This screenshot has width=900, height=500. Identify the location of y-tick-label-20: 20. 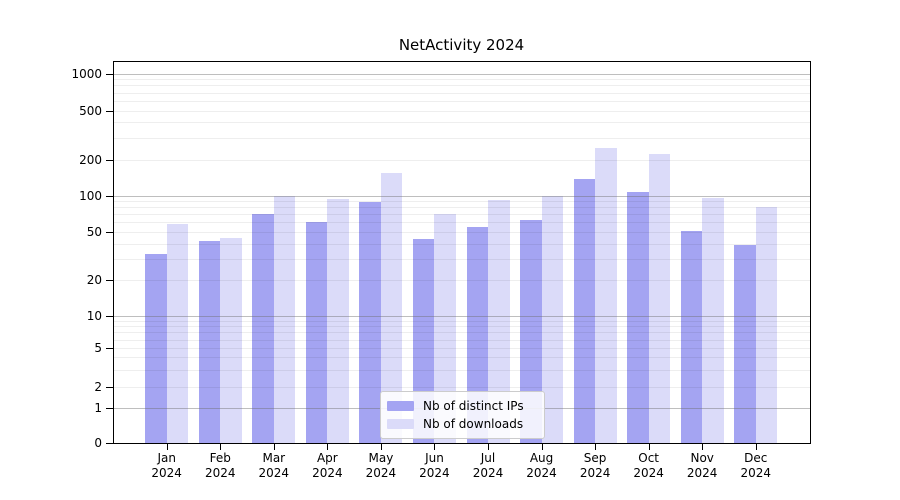
(94, 280).